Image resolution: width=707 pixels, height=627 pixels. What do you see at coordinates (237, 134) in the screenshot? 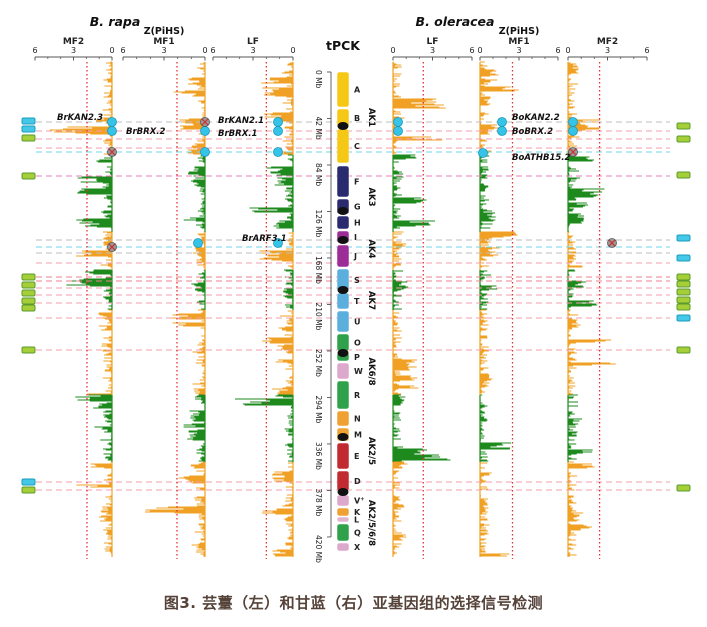
I see `gene-label: BrBRX.1` at bounding box center [237, 134].